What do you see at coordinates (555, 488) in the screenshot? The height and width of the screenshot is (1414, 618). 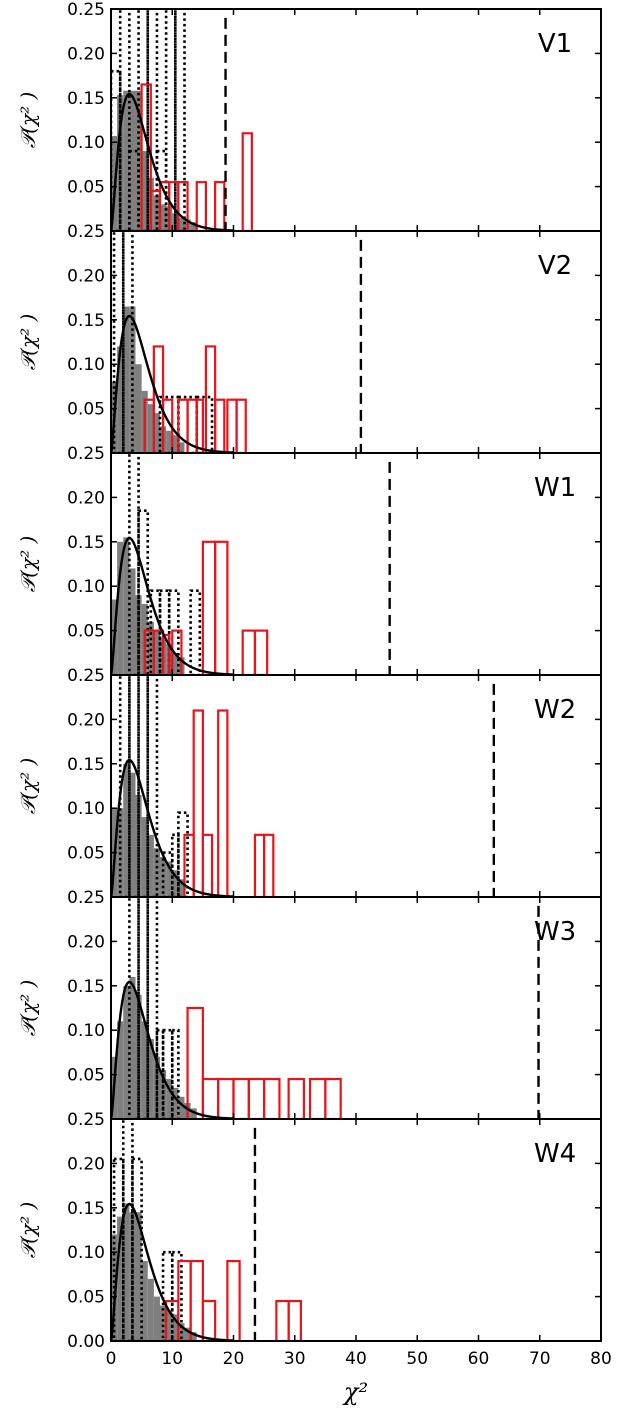 I see `panel-label: W1` at bounding box center [555, 488].